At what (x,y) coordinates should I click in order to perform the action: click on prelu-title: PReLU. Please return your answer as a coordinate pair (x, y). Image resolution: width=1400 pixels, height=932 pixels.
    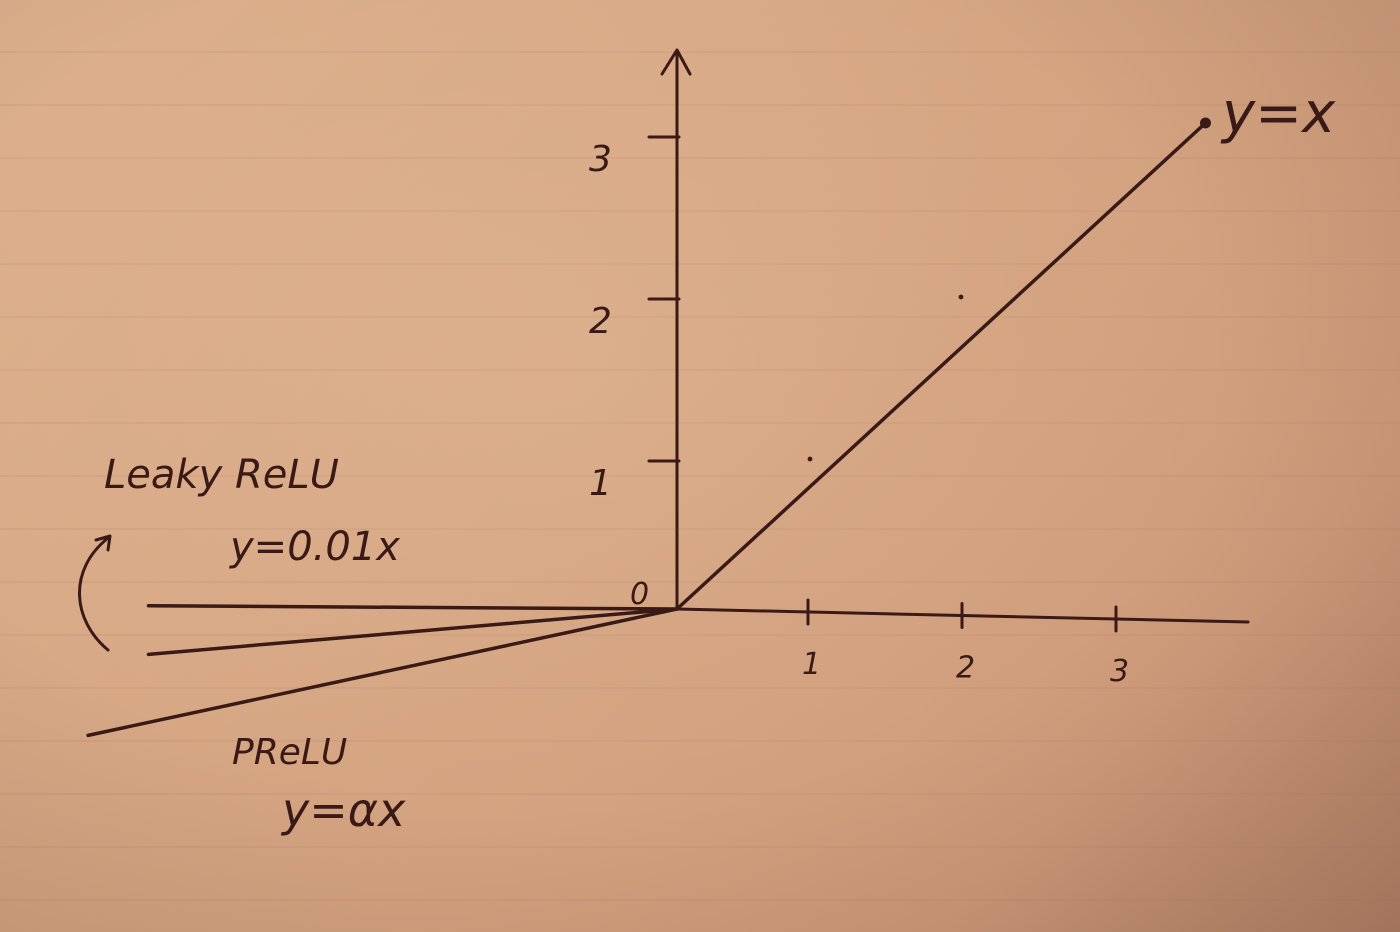
    Looking at the image, I should click on (289, 752).